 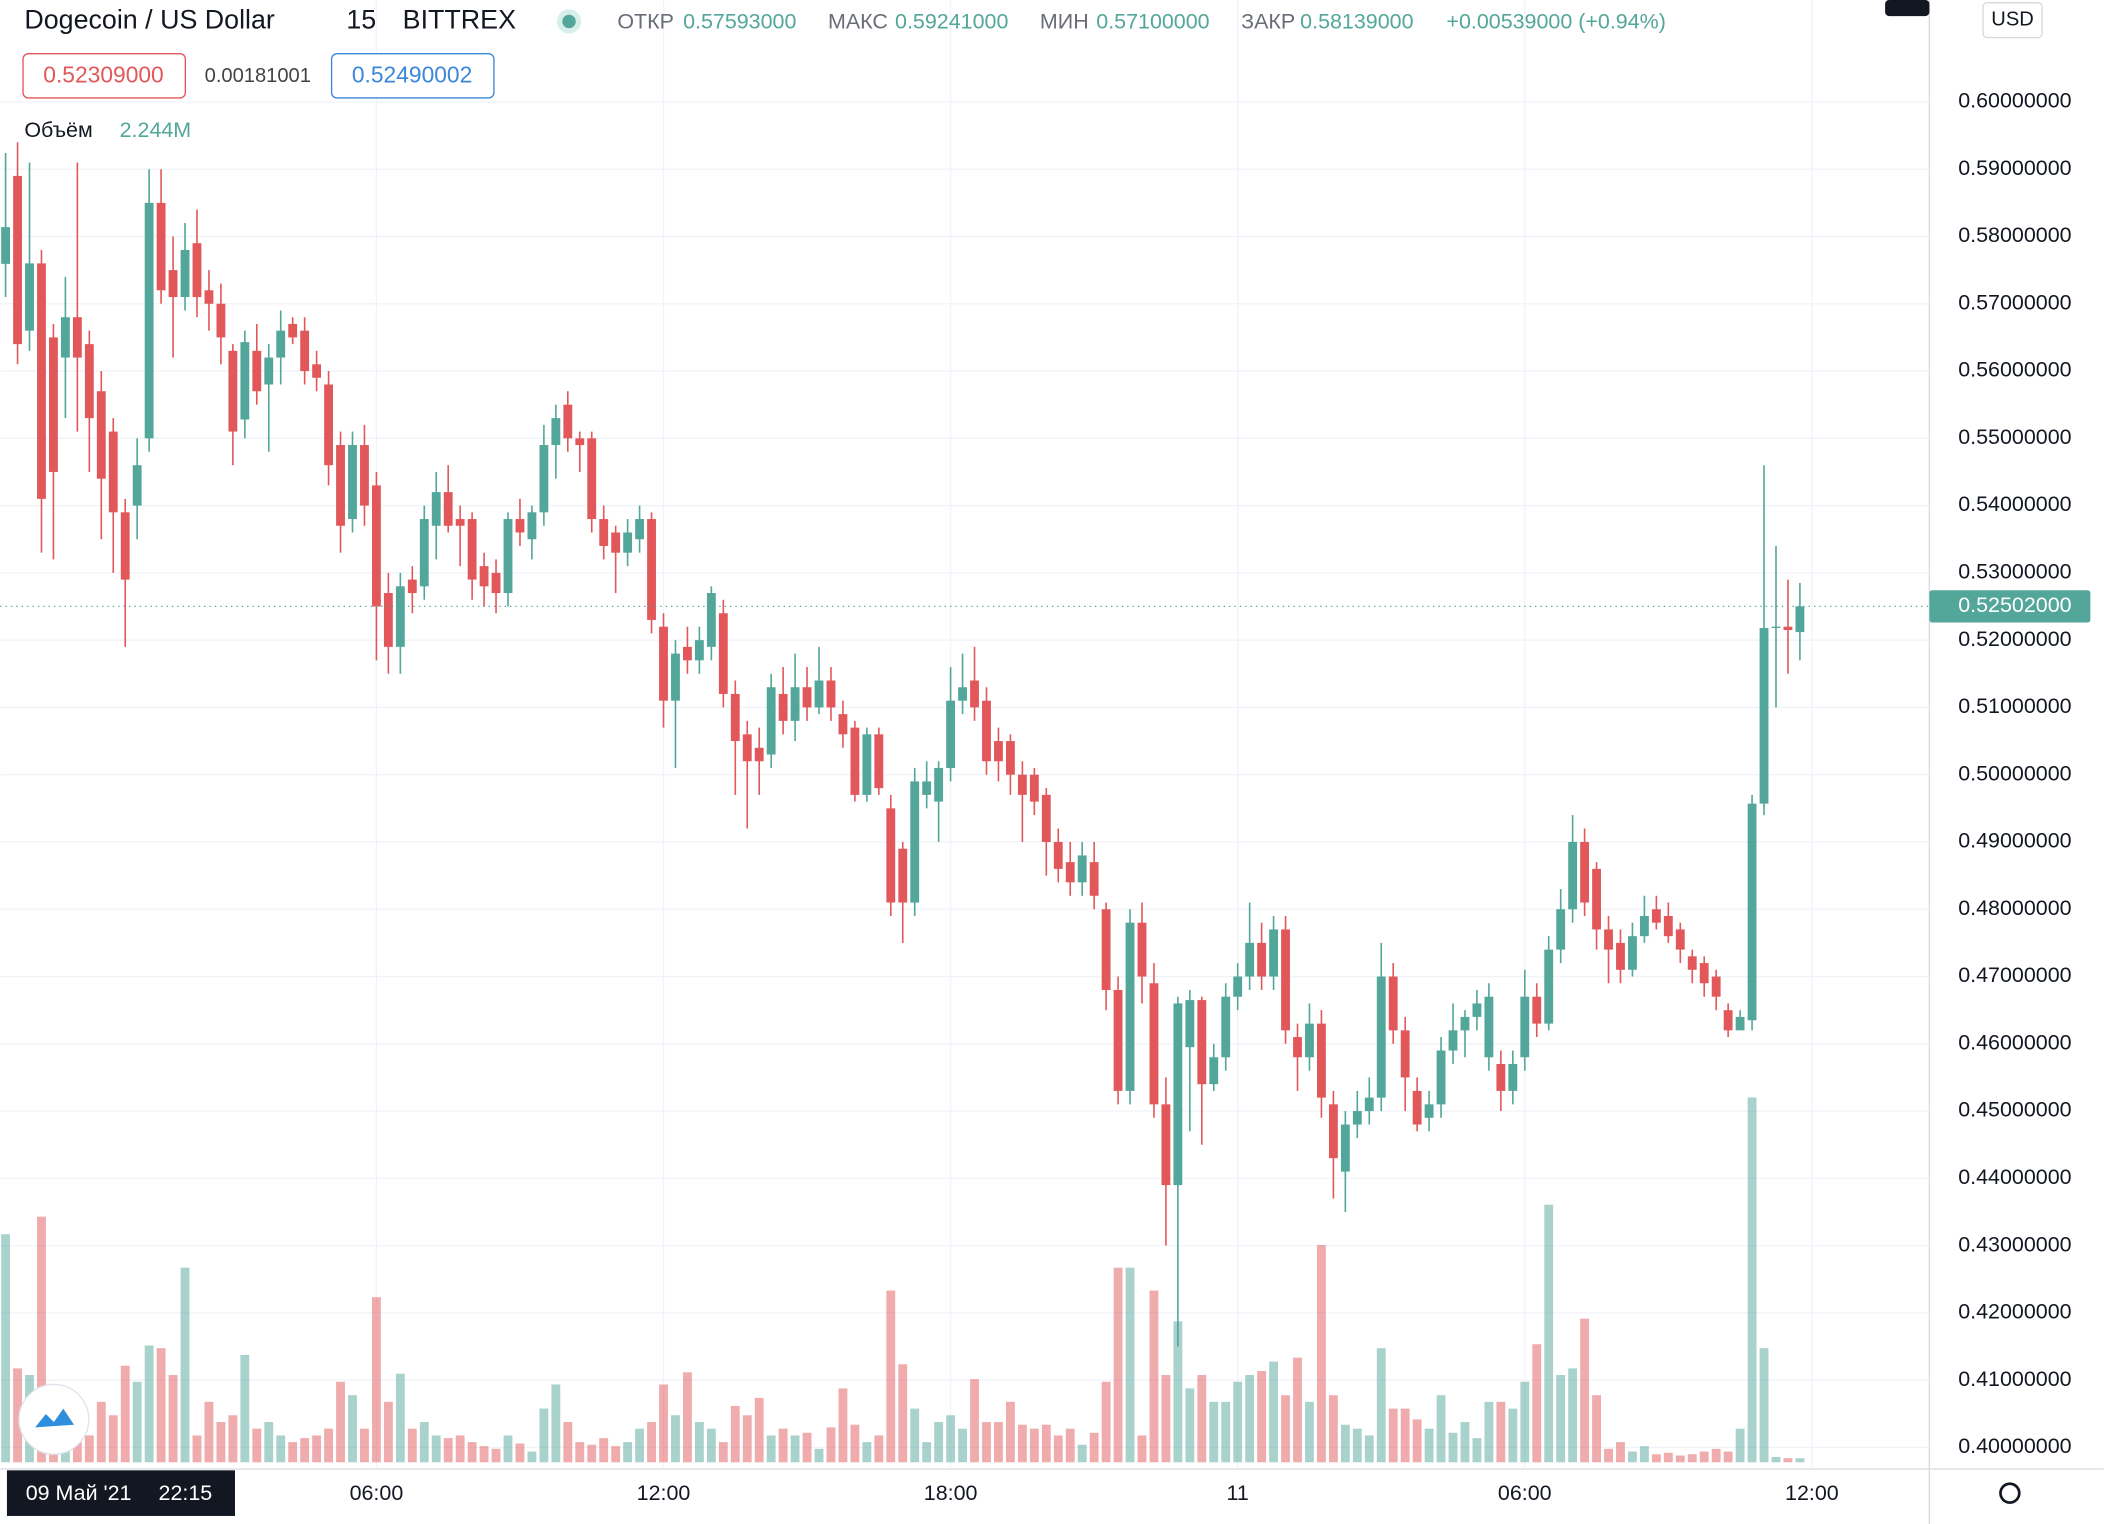 I want to click on cursor-time: 22:15, so click(x=186, y=1493).